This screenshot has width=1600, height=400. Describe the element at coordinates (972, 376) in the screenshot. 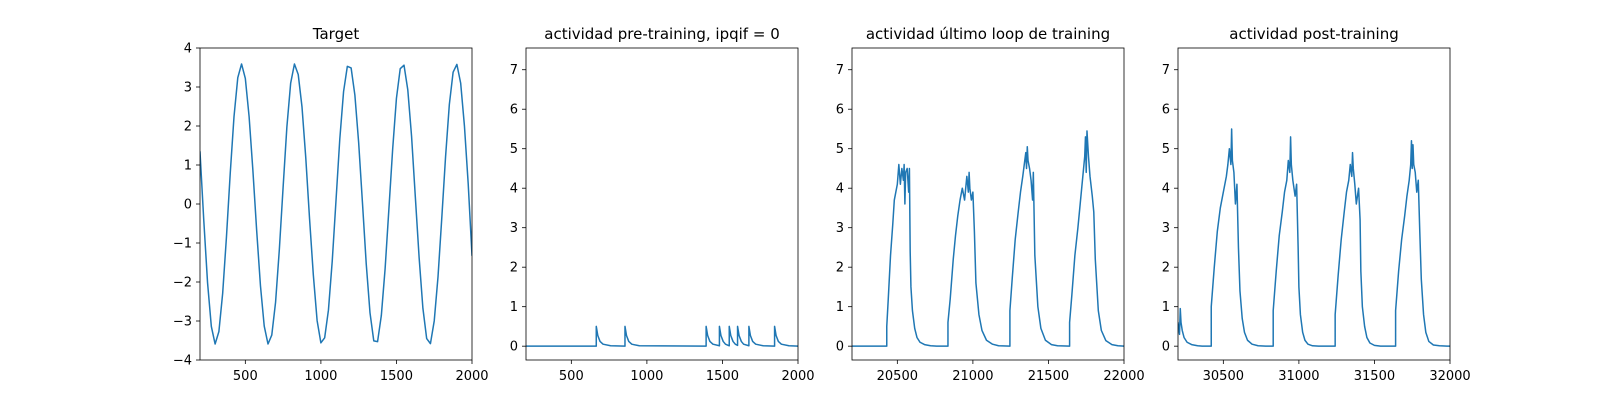

I see `x-tick-label: 21000` at that location.